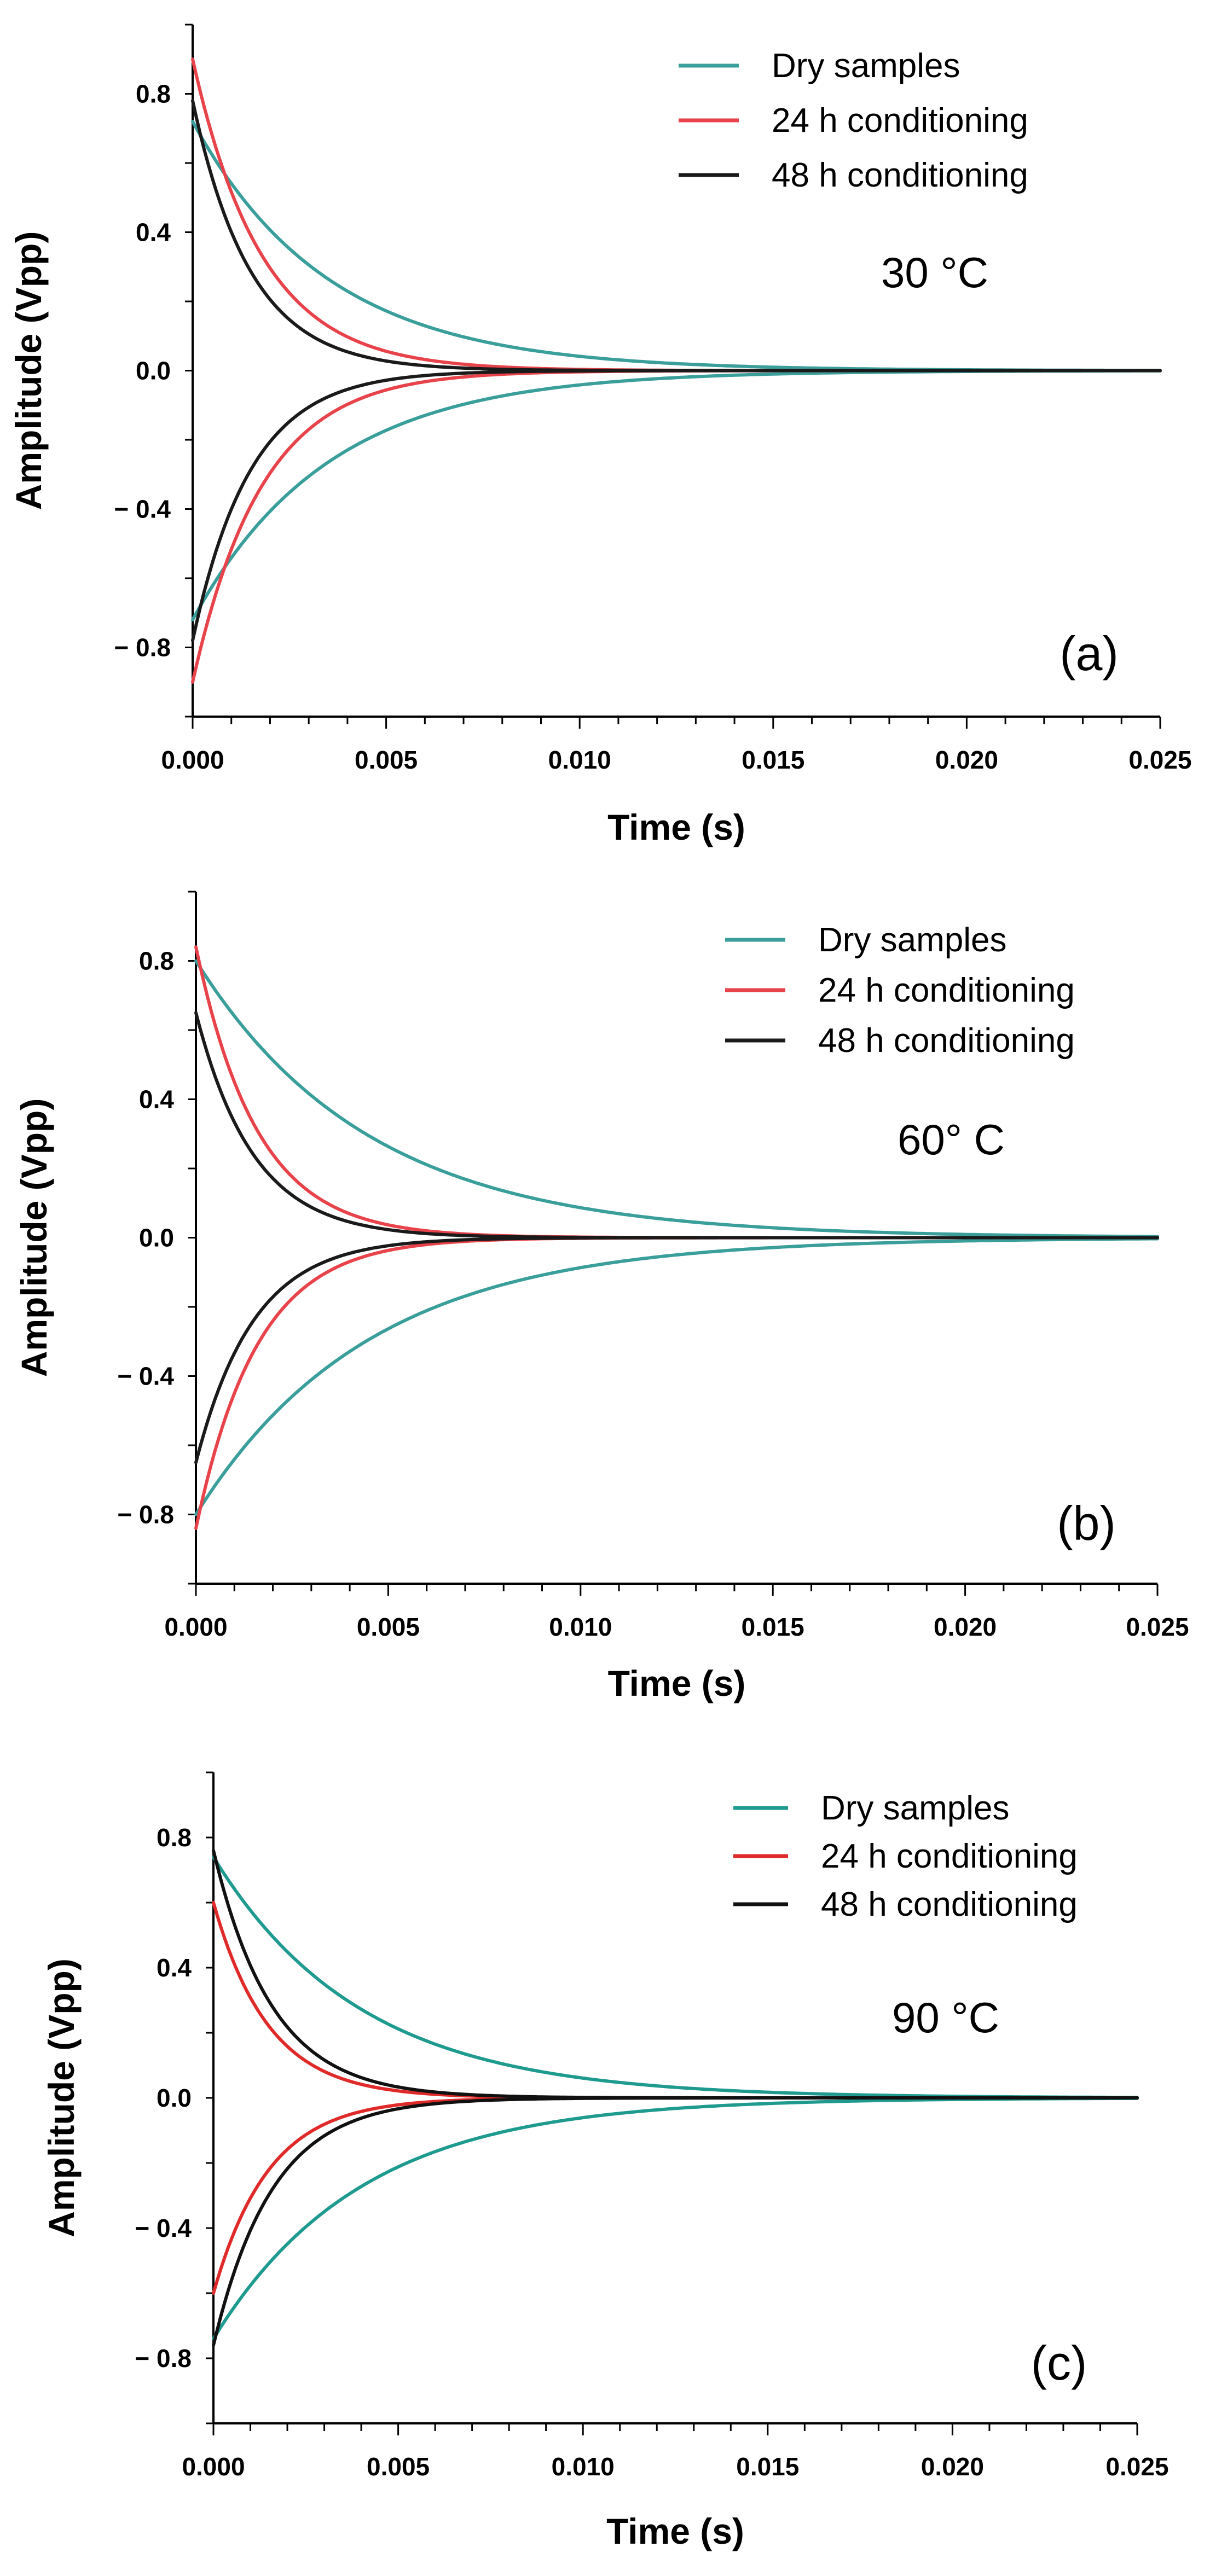 Image resolution: width=1210 pixels, height=2576 pixels. Describe the element at coordinates (1089, 653) in the screenshot. I see `panel-label: (a)` at that location.